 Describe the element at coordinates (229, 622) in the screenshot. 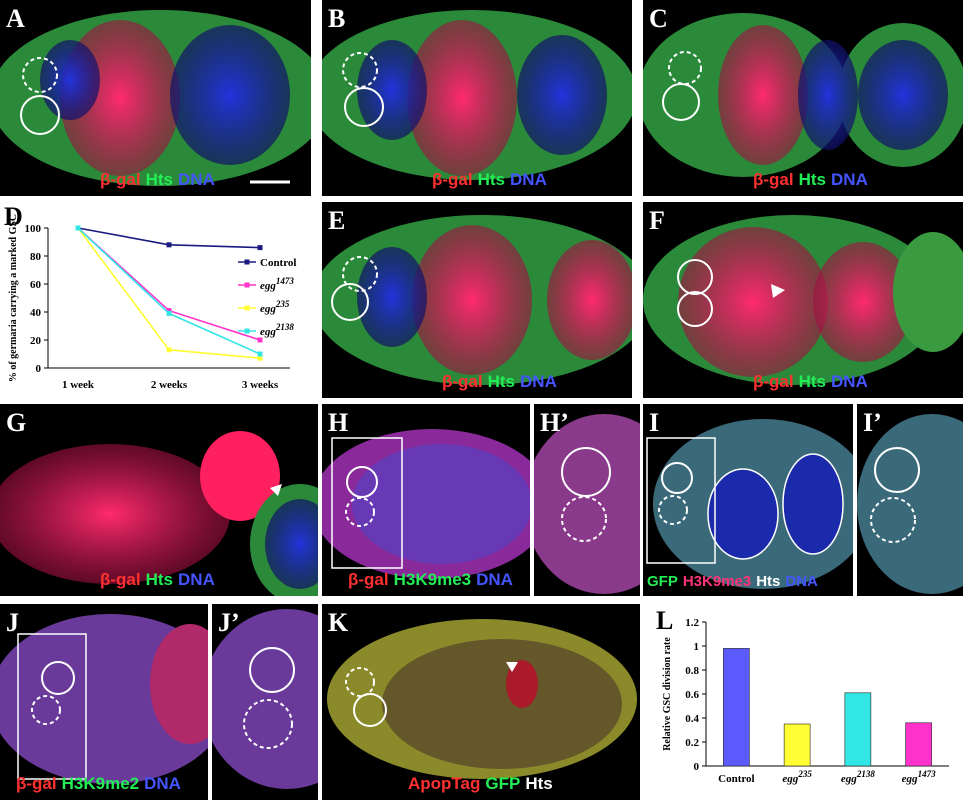

I see `panel-label: J’` at that location.